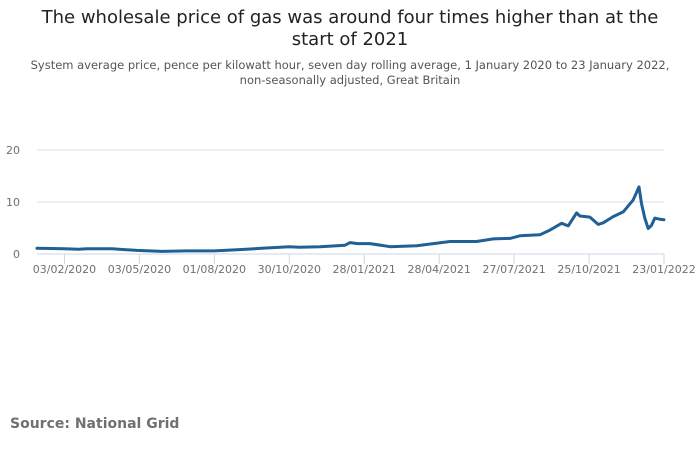  Describe the element at coordinates (364, 269) in the screenshot. I see `x-tick-label: 28/01/2021` at that location.